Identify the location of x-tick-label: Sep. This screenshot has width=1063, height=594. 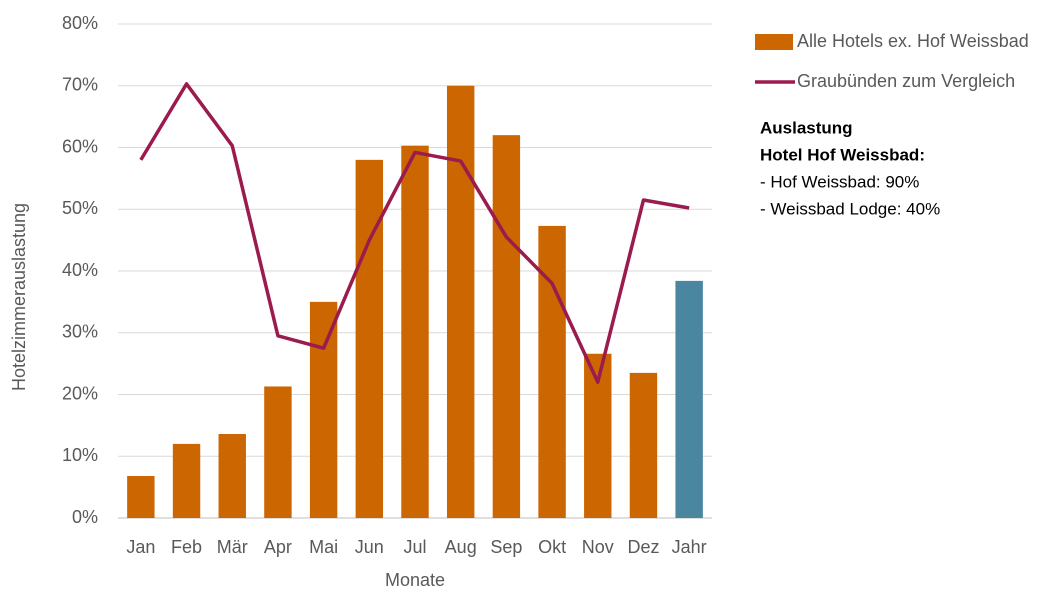
(506, 547).